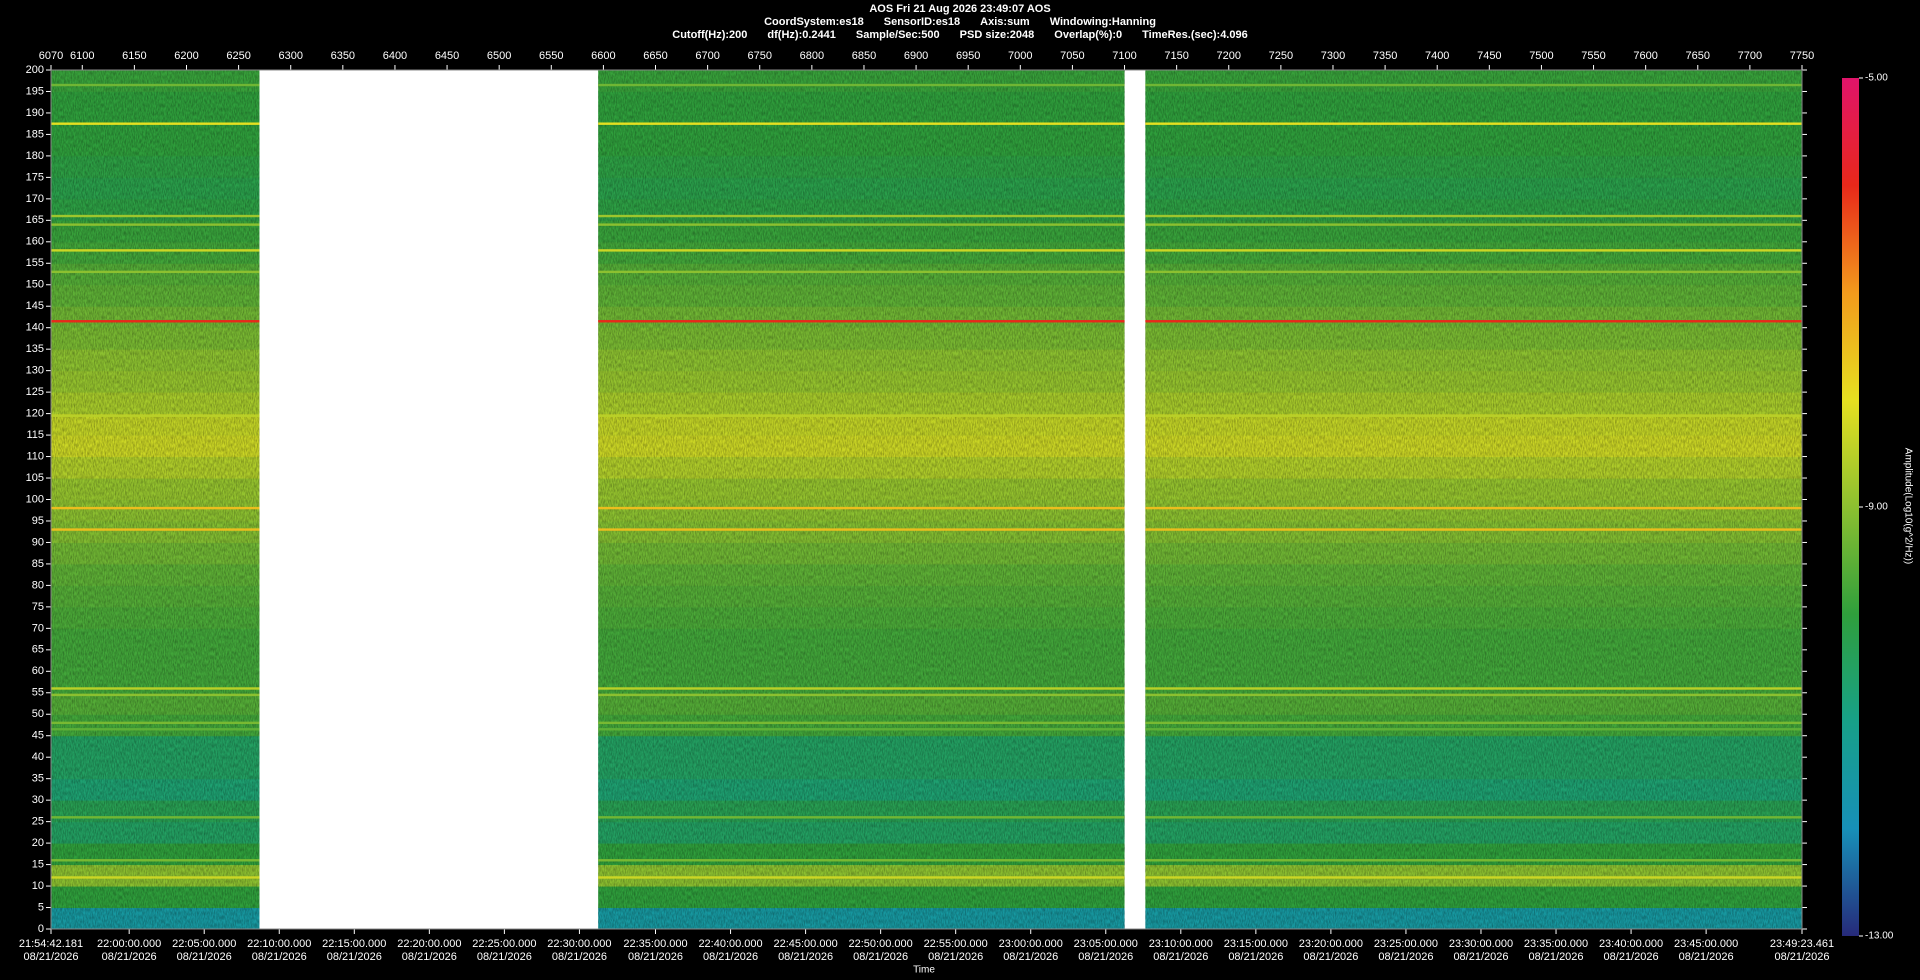 The width and height of the screenshot is (1920, 980). What do you see at coordinates (35, 371) in the screenshot?
I see `y-tick-label: 130` at bounding box center [35, 371].